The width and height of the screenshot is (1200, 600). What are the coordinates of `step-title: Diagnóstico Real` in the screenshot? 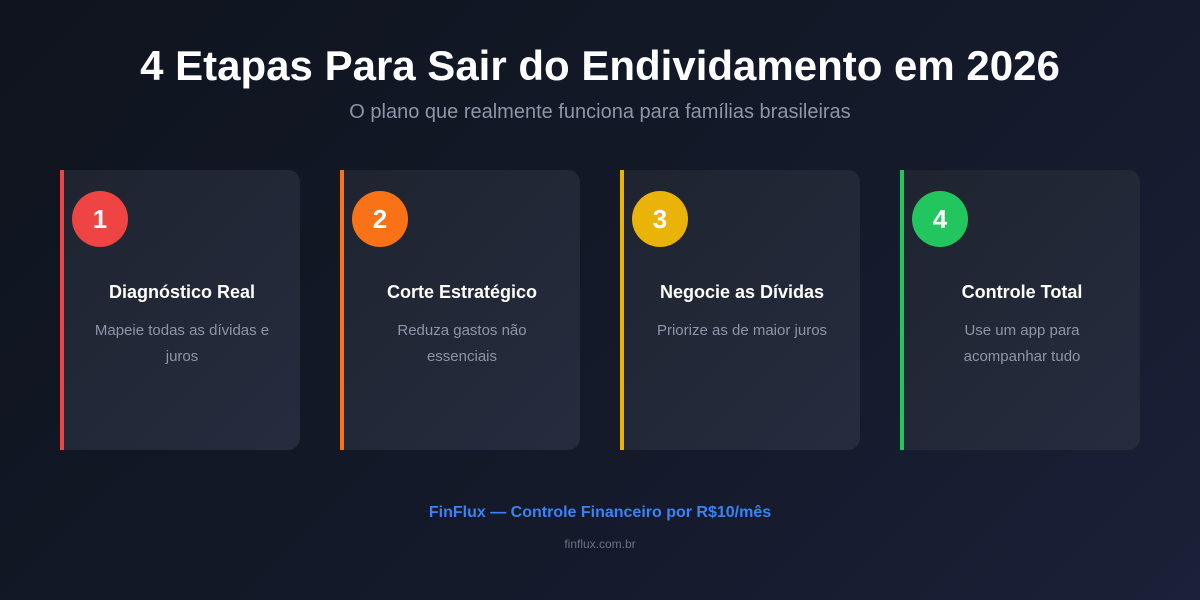 It's located at (182, 292).